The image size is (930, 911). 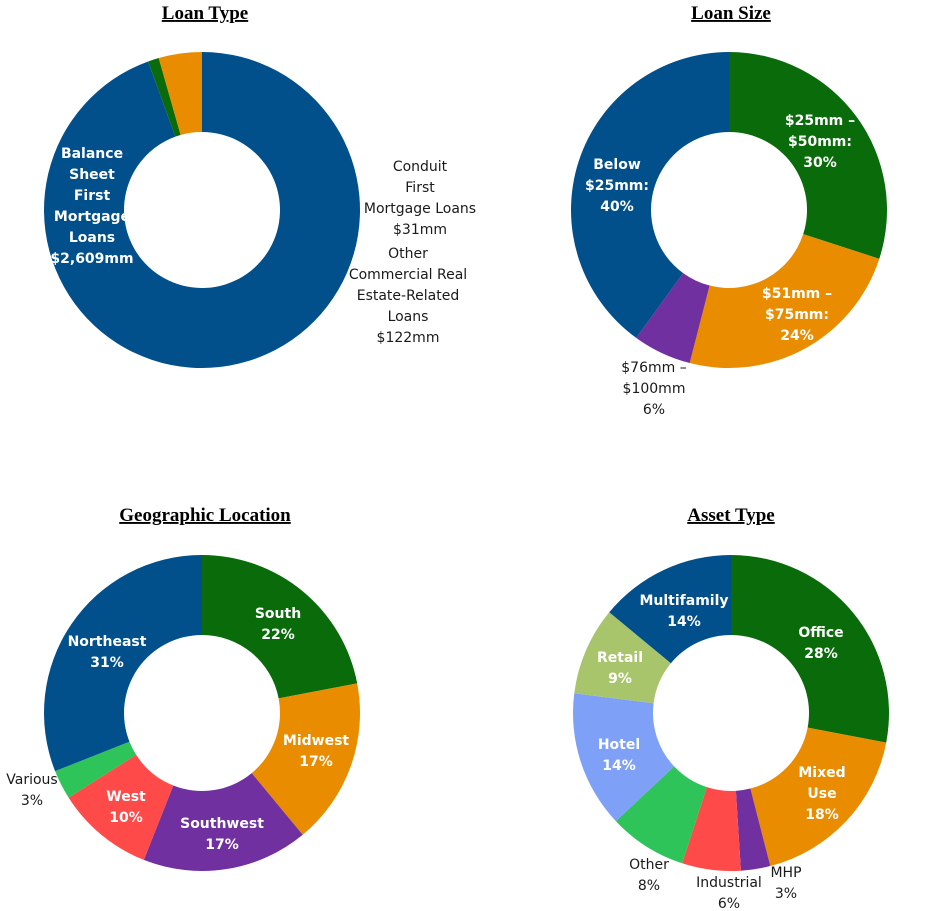 What do you see at coordinates (653, 389) in the screenshot?
I see `slice-label-76mm-100mm: $76mm – $100mm 6%` at bounding box center [653, 389].